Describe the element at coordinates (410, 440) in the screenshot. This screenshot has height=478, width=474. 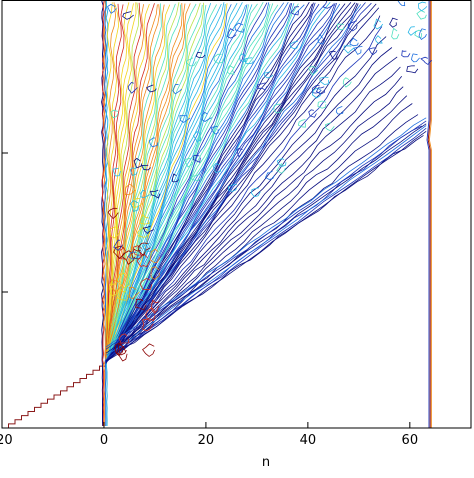
I see `x-tick-label: 60` at that location.